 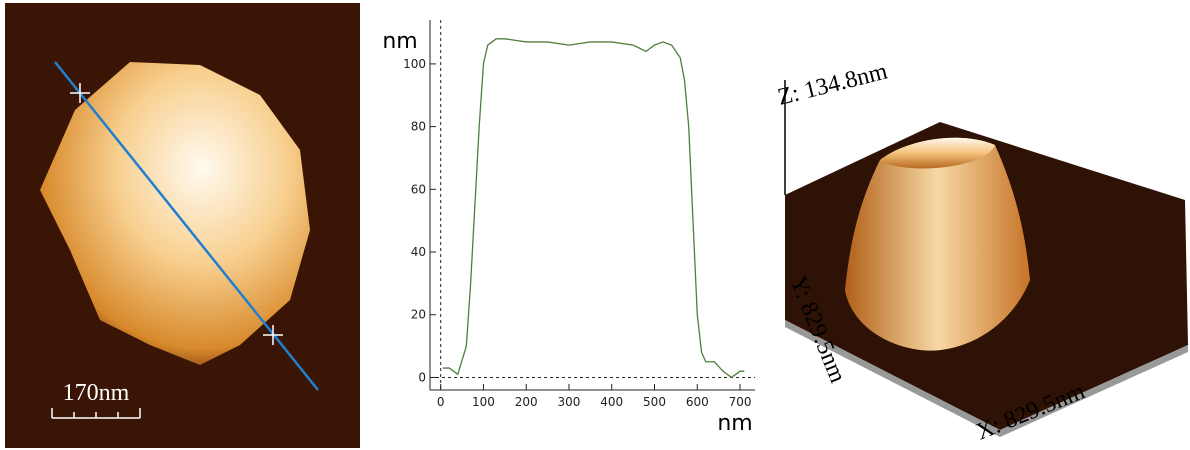 I want to click on render-particle, so click(x=937, y=244).